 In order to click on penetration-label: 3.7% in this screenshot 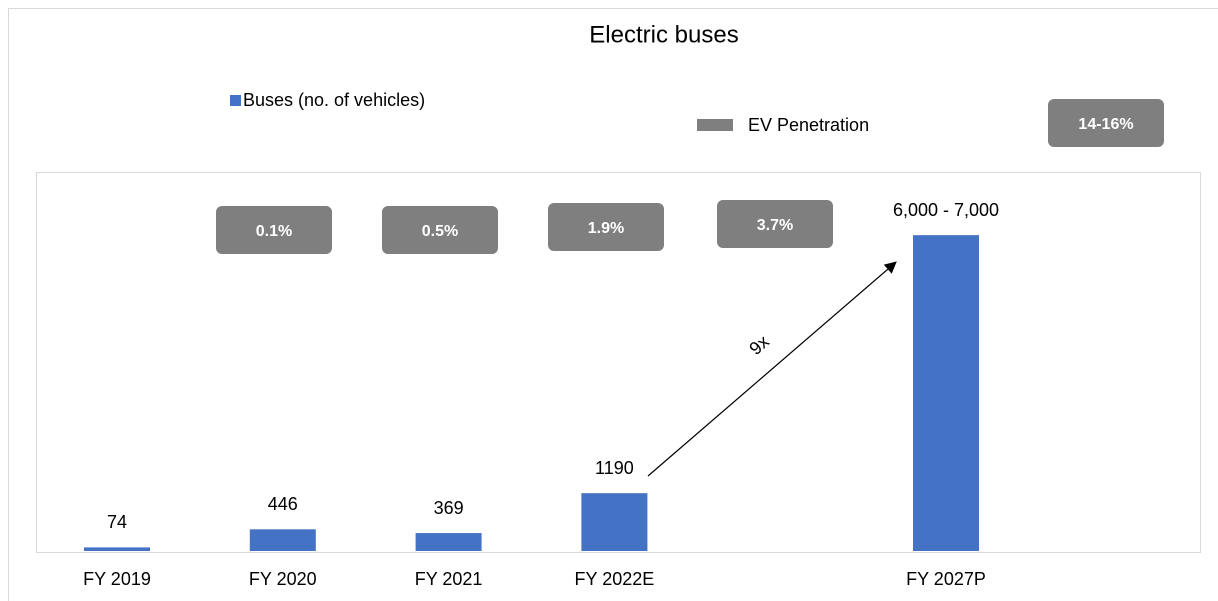, I will do `click(775, 225)`.